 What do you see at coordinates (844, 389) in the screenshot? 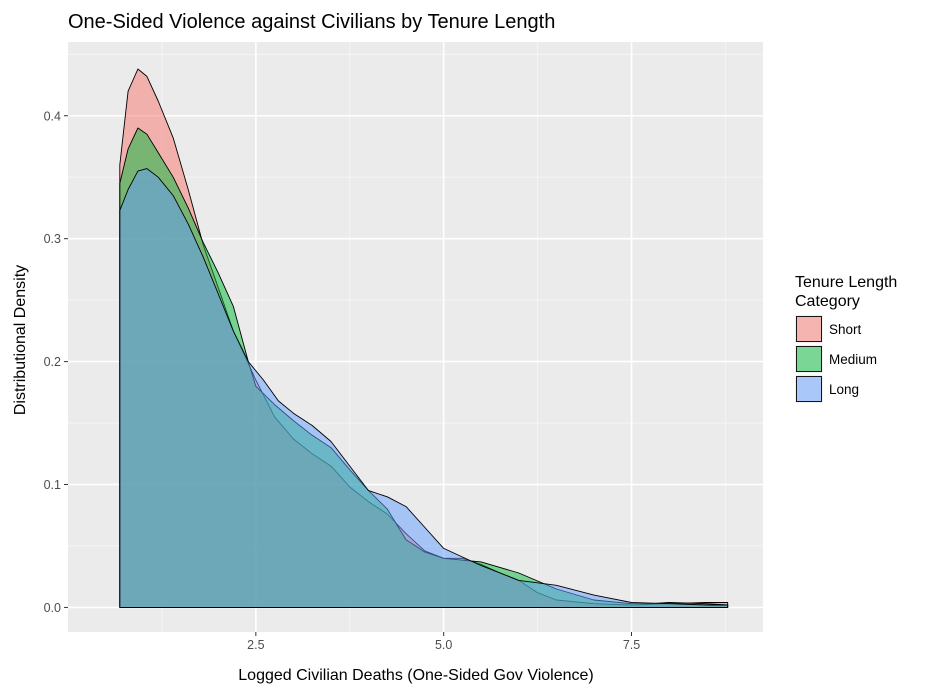
I see `legend-label-long: Long` at bounding box center [844, 389].